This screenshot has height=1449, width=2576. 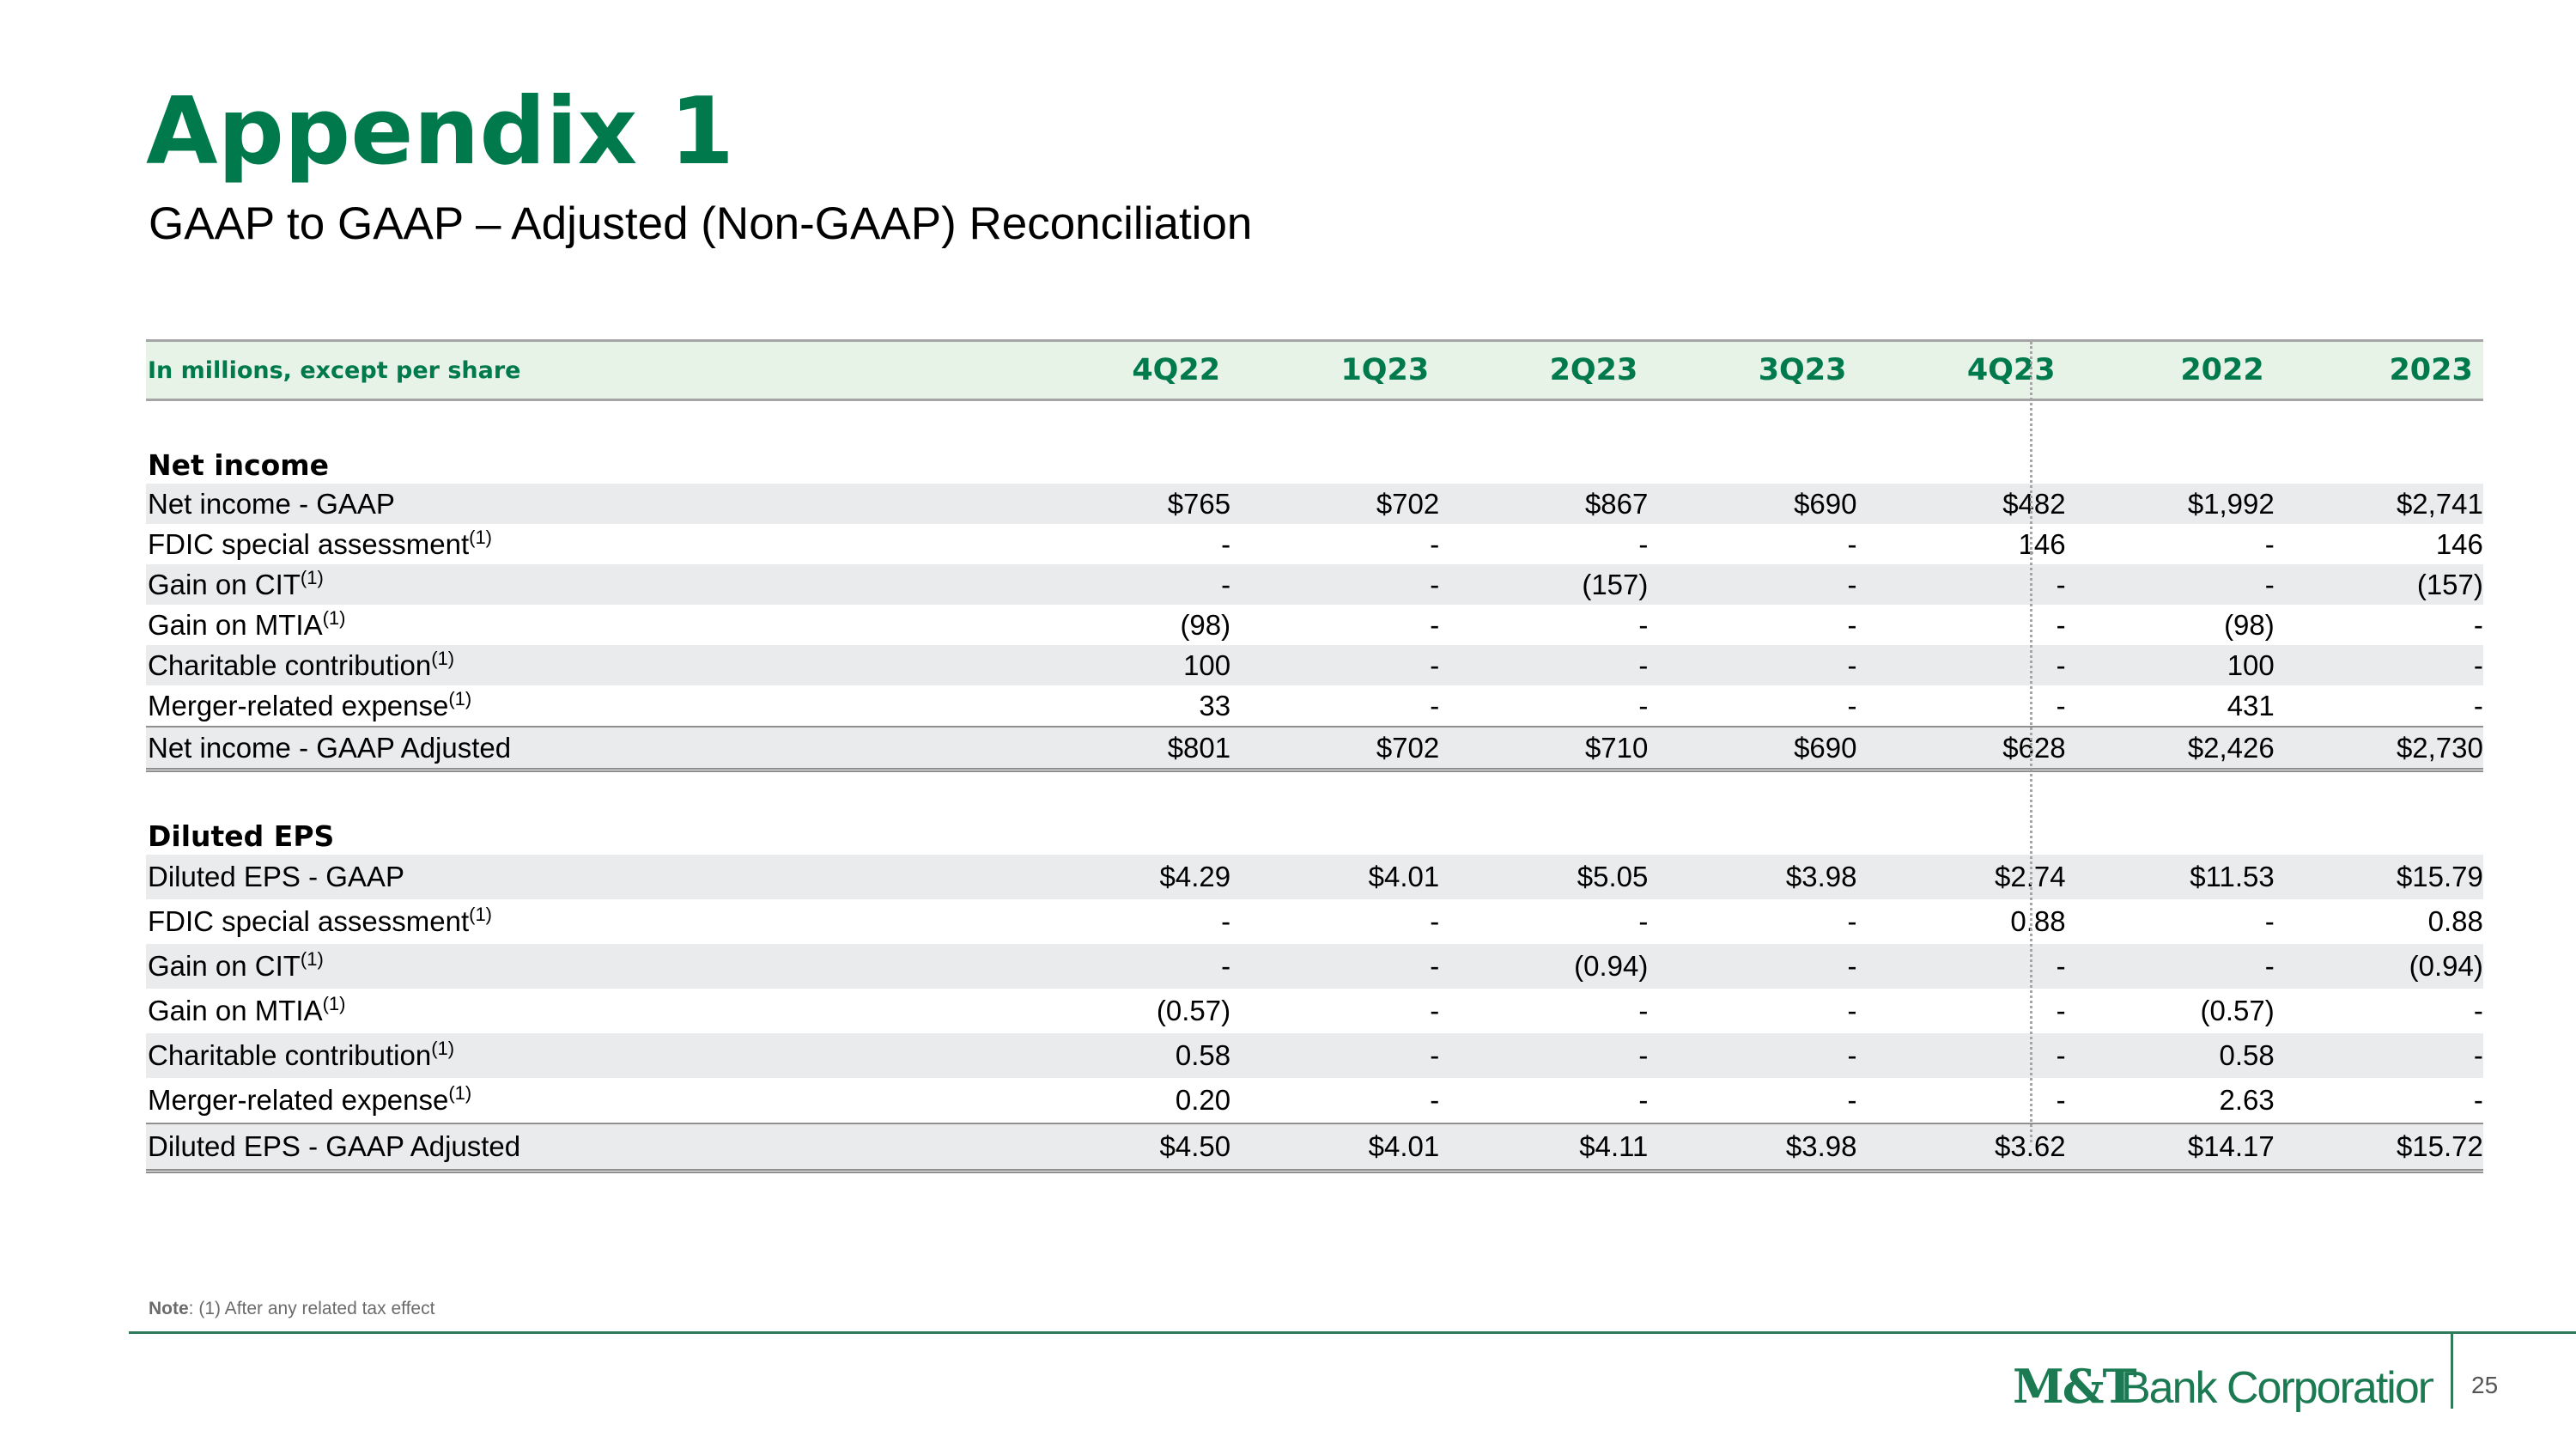 What do you see at coordinates (2378, 877) in the screenshot?
I see `value-cell: $15.79` at bounding box center [2378, 877].